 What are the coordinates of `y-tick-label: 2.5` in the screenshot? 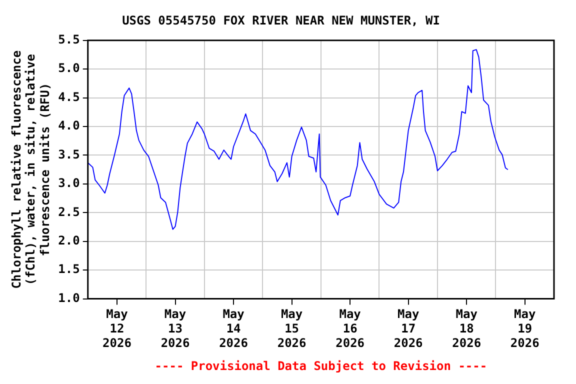 It's located at (69, 211).